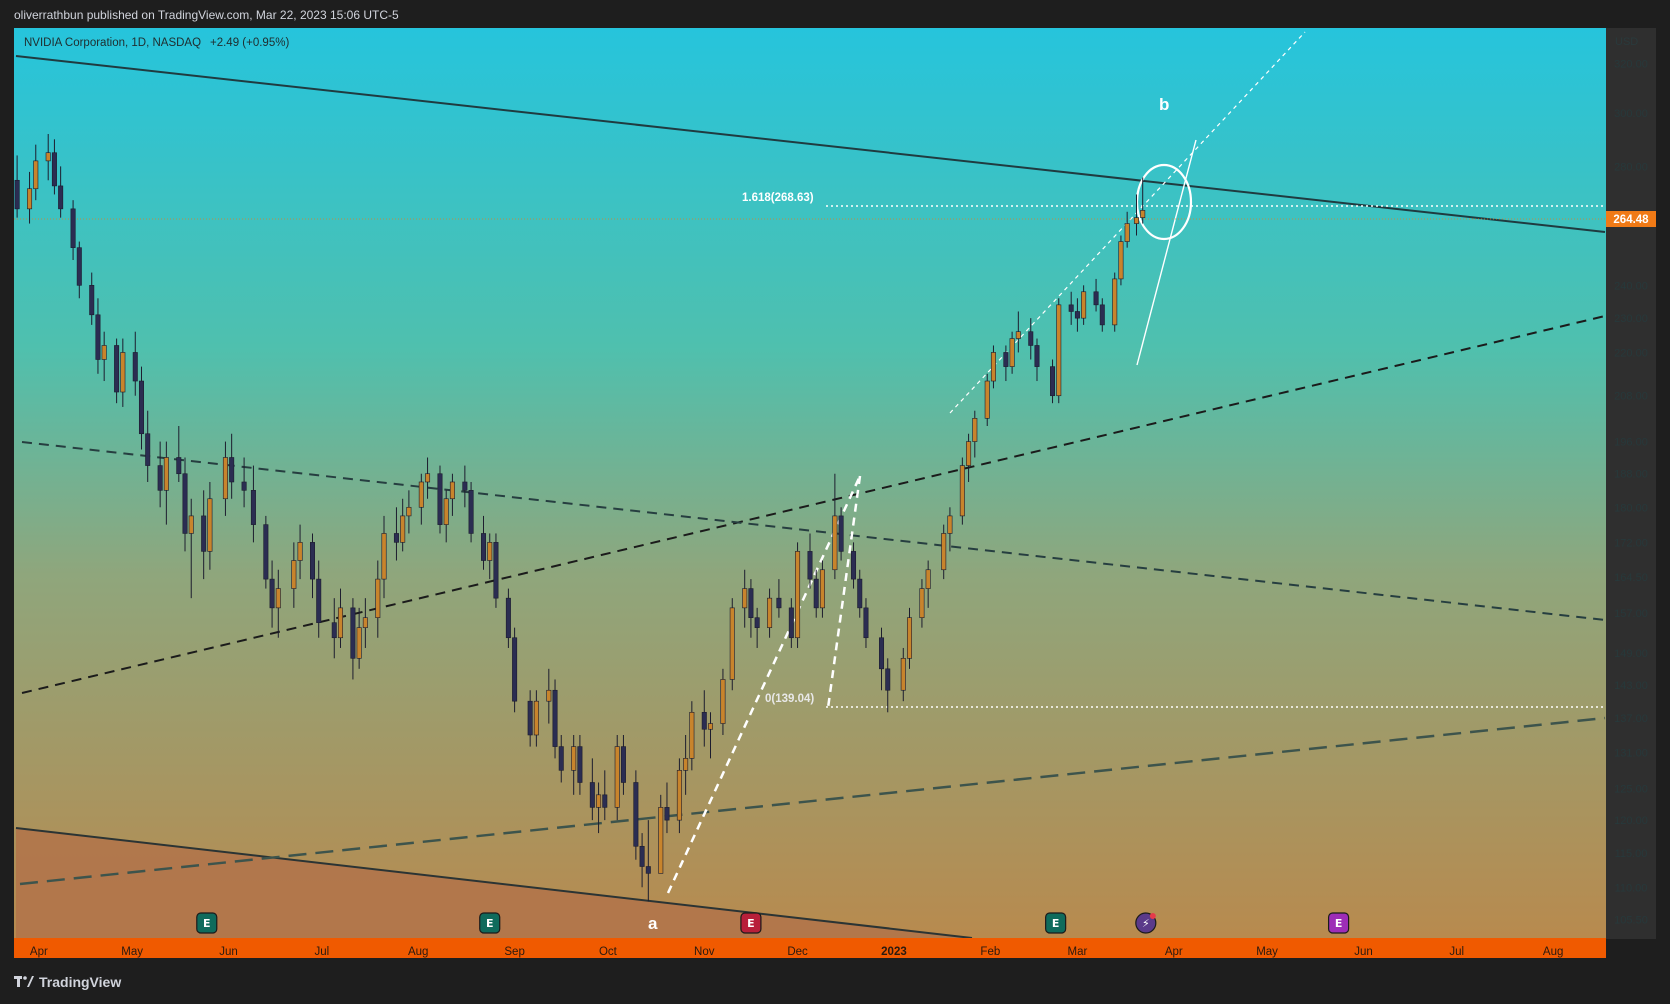  Describe the element at coordinates (1631, 790) in the screenshot. I see `y-tick-label: 125.00` at that location.